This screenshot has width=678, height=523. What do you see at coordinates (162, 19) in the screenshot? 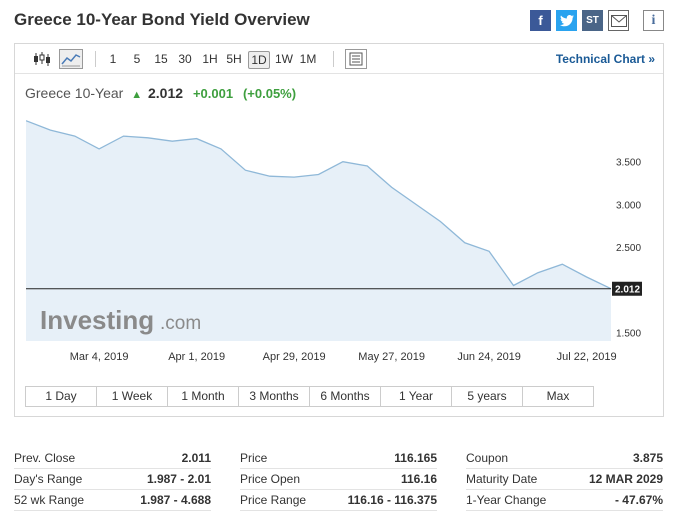
I see `page-title: Greece 10-Year Bond Yield Overview` at bounding box center [162, 19].